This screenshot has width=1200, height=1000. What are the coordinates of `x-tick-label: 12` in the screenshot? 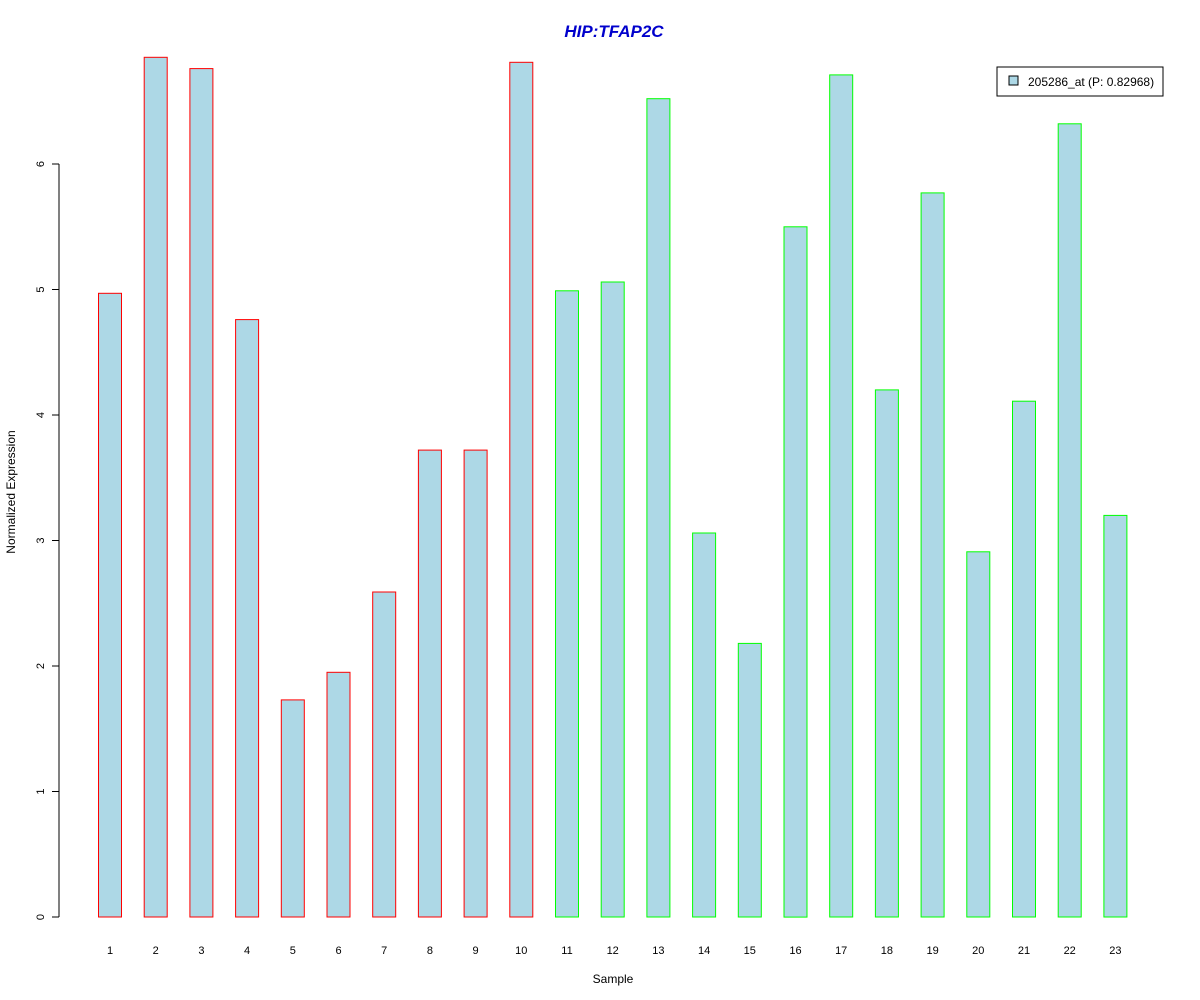 It's located at (613, 951).